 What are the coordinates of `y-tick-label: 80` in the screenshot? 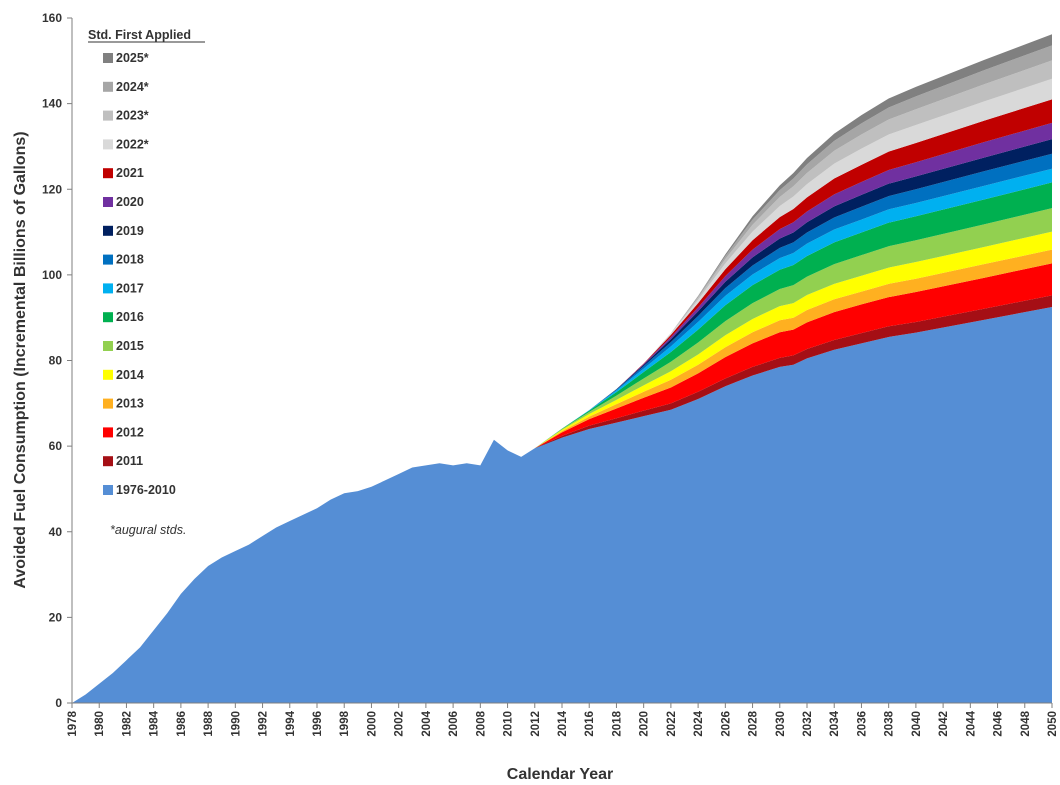 It's located at (56, 361).